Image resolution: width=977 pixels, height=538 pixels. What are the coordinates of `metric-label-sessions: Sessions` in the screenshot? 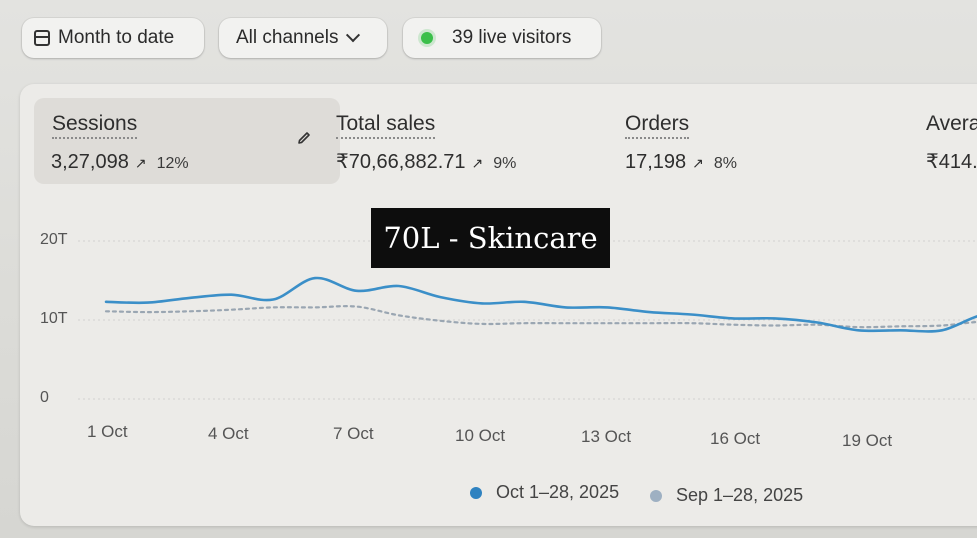 It's located at (95, 125).